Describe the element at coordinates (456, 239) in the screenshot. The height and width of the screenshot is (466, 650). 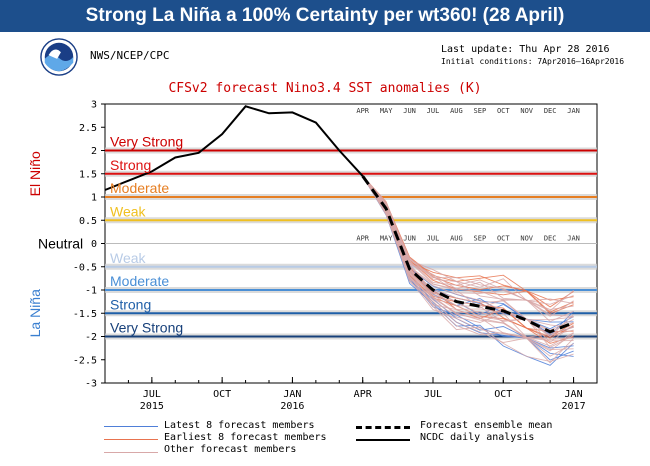
I see `forecast-month-label-lower: AUG` at that location.